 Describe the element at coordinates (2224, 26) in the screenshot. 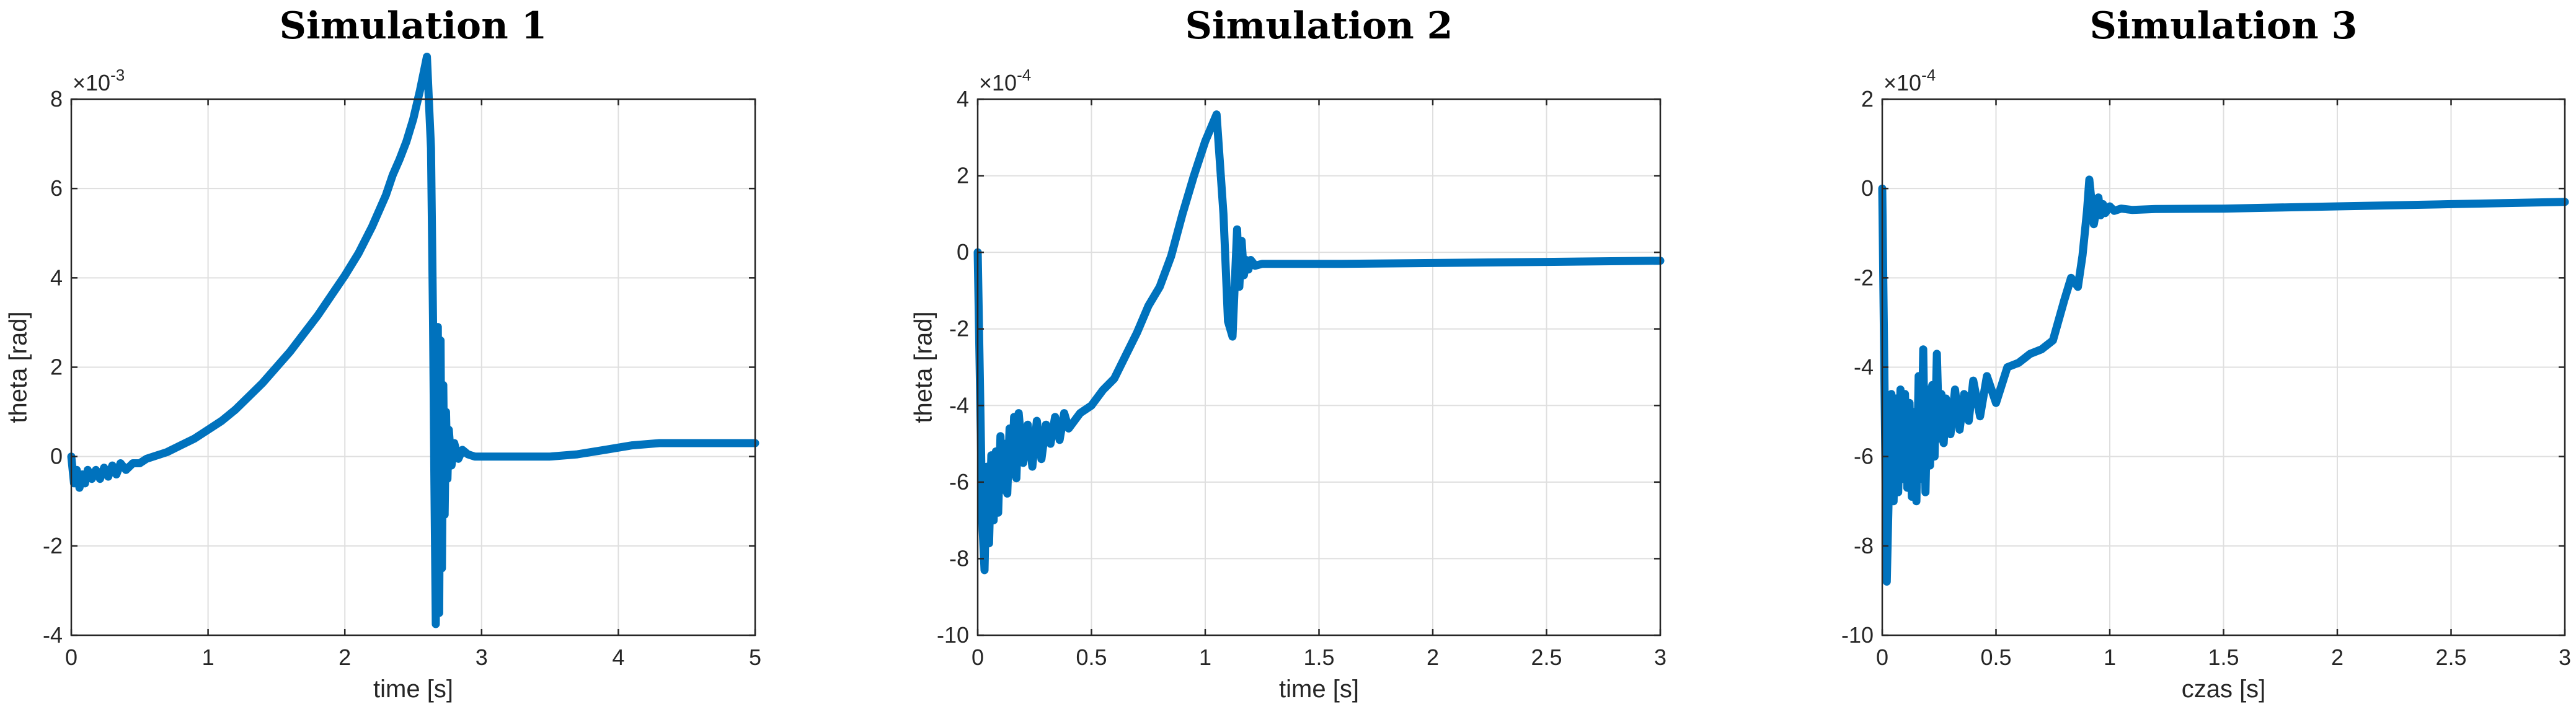

I see `chart-title: Simulation 3` at that location.